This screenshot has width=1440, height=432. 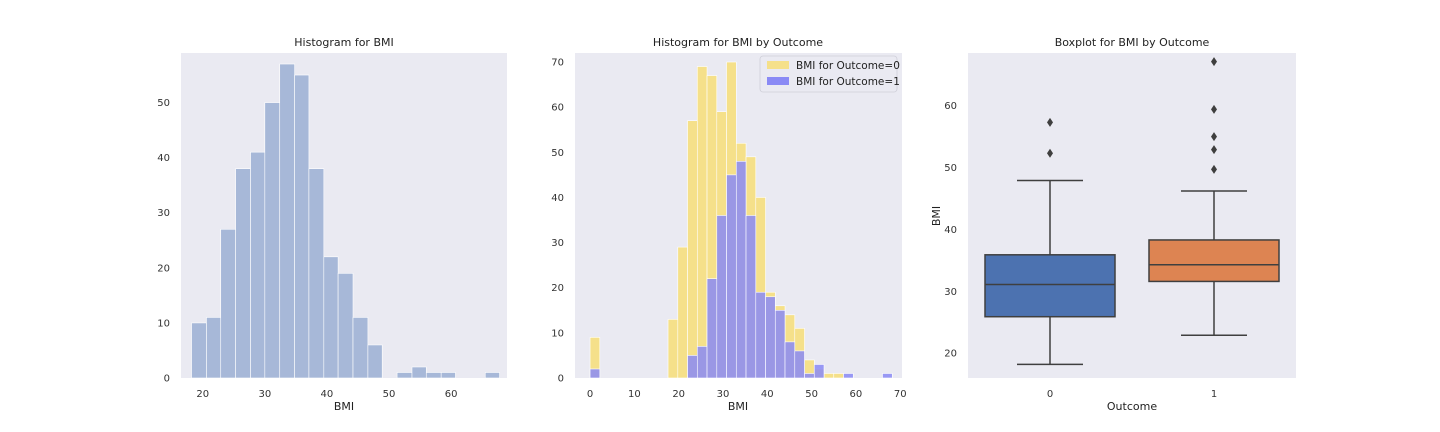 I want to click on y-tick-1-10: 10, so click(x=163, y=323).